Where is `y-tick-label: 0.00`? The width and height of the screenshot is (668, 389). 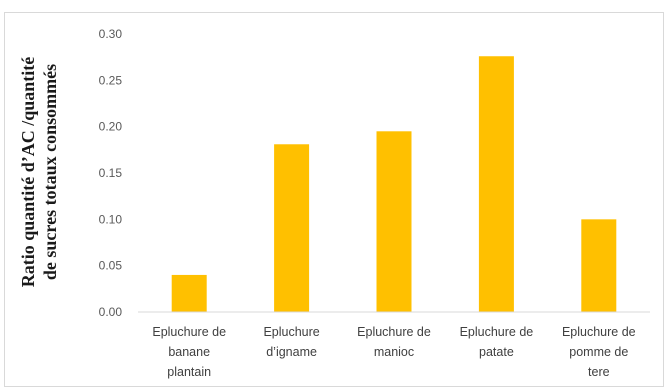
y-tick-label: 0.00 is located at coordinates (111, 312).